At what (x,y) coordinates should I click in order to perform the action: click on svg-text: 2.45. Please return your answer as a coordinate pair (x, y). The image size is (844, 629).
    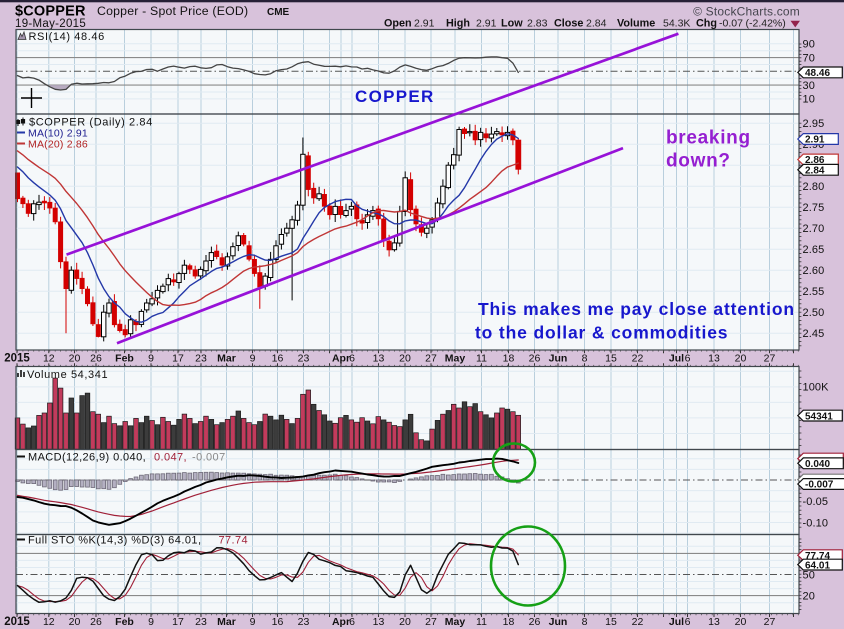
    Looking at the image, I should click on (814, 334).